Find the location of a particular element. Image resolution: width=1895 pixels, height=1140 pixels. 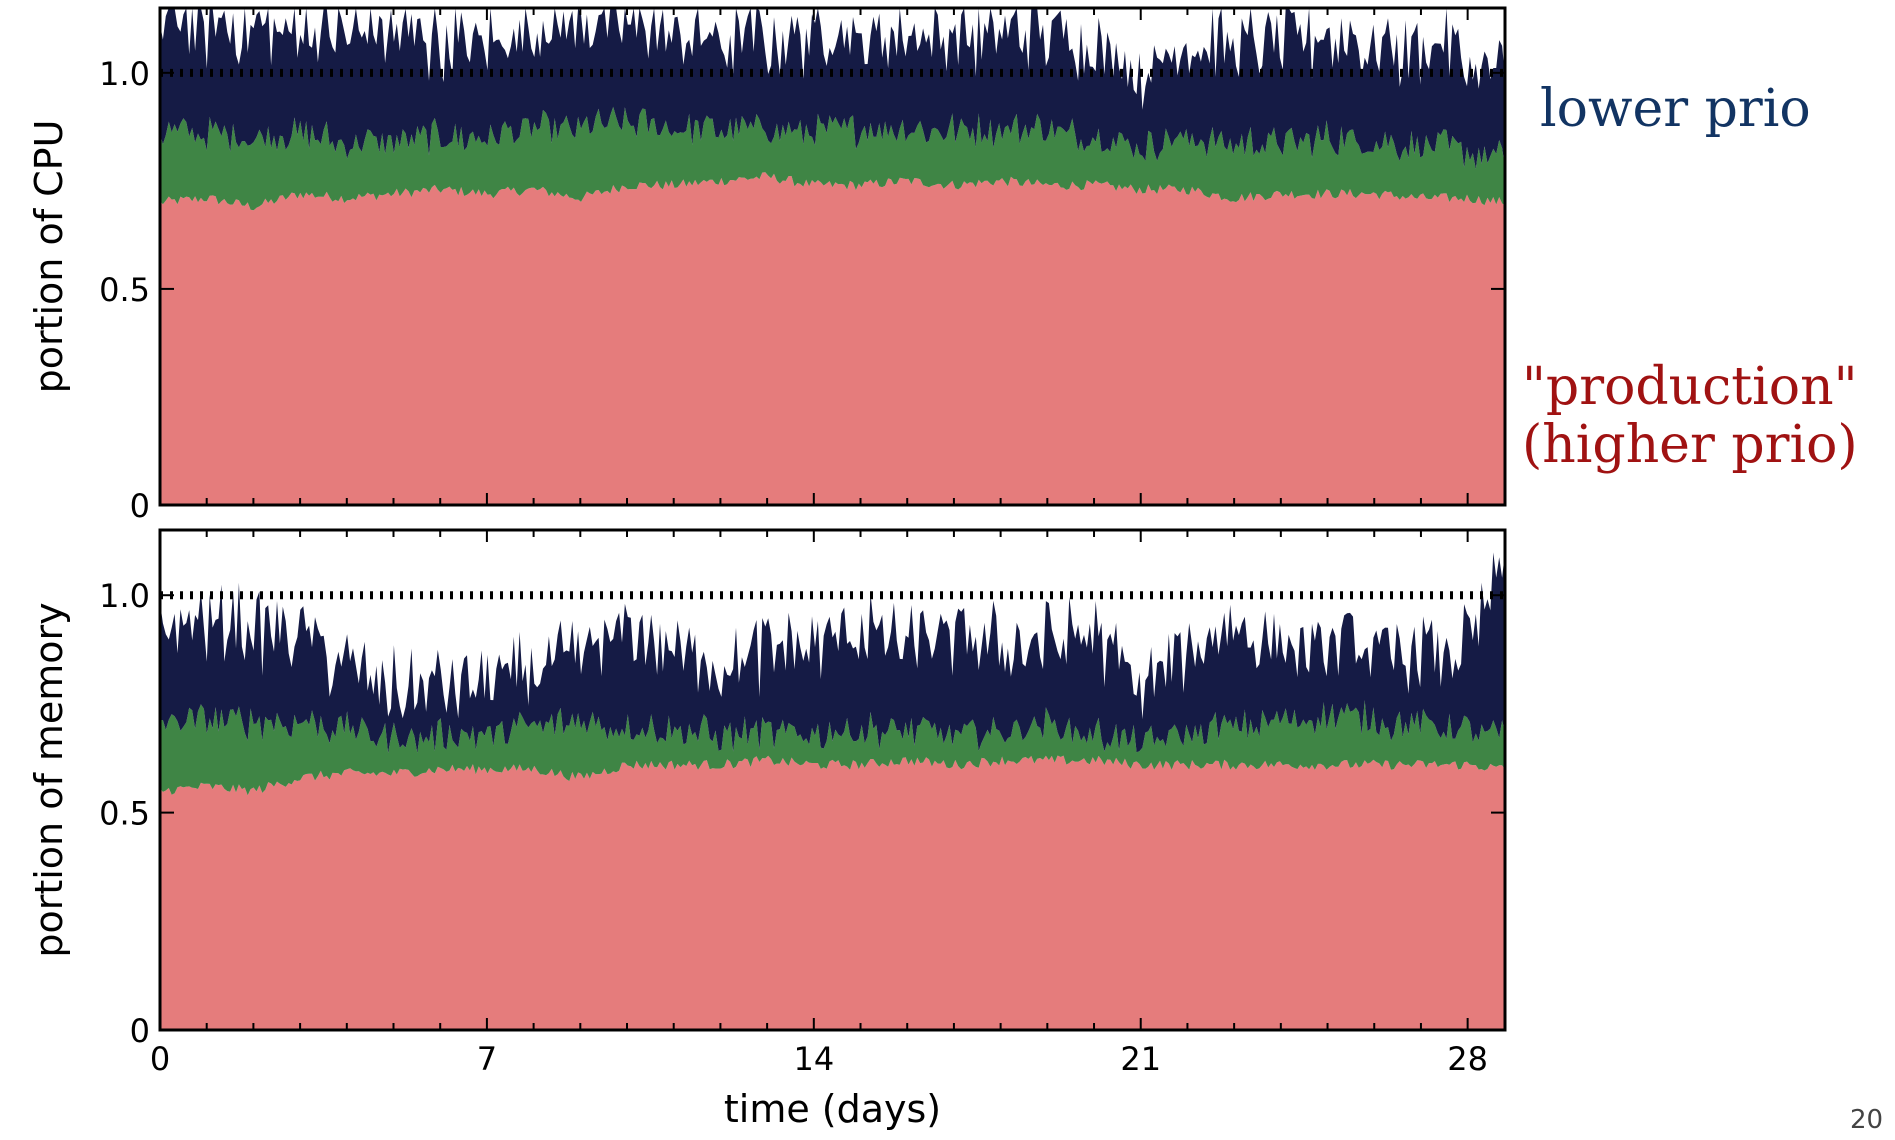

x-tick-label: 28 is located at coordinates (1467, 1059).